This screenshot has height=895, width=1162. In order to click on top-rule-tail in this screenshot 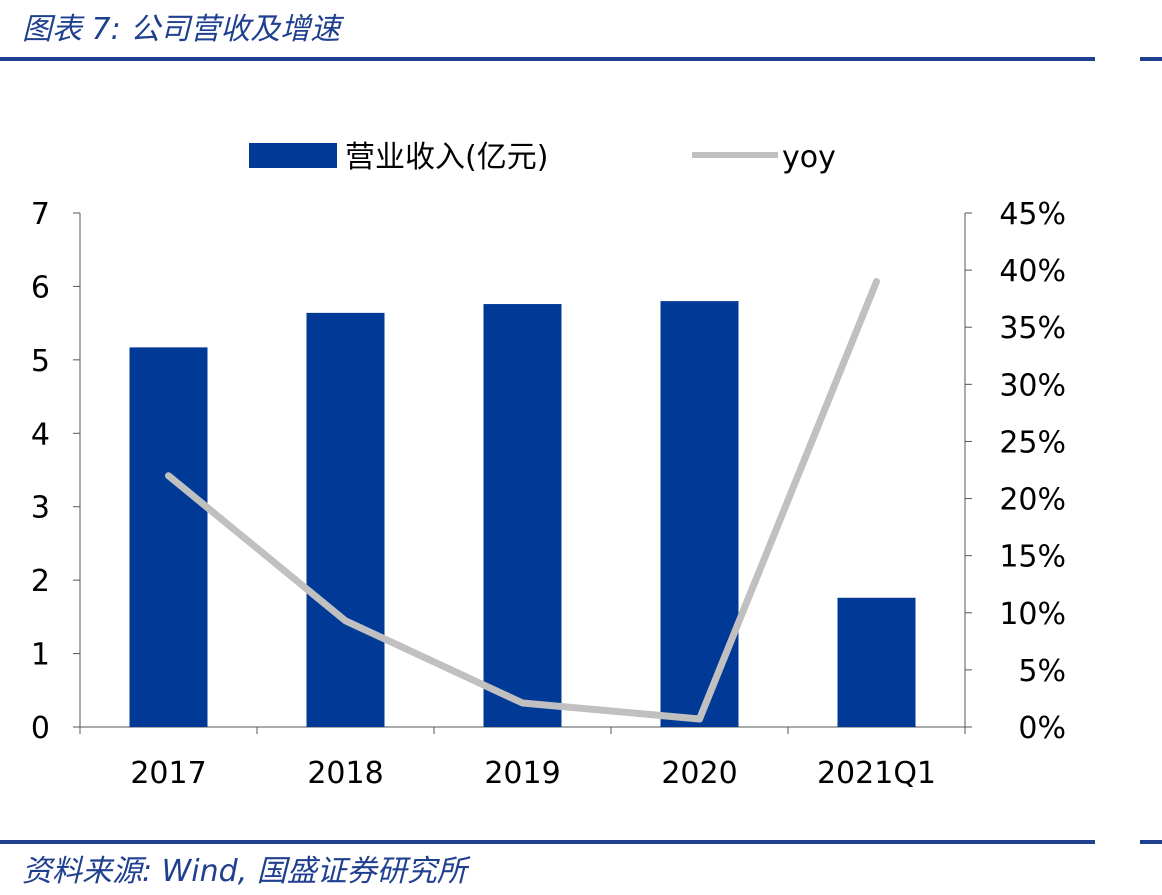, I will do `click(1151, 59)`.